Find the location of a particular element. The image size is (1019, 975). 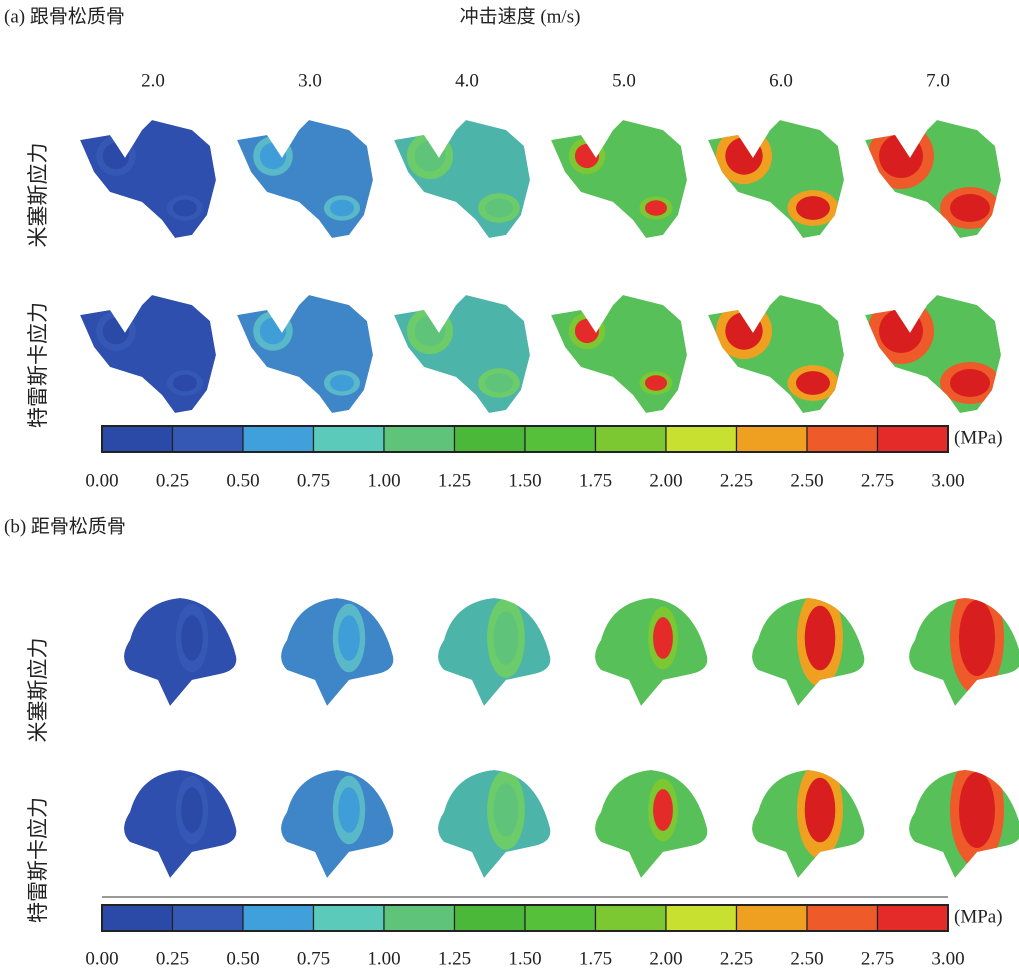

speed-label: 5.0 is located at coordinates (624, 80).